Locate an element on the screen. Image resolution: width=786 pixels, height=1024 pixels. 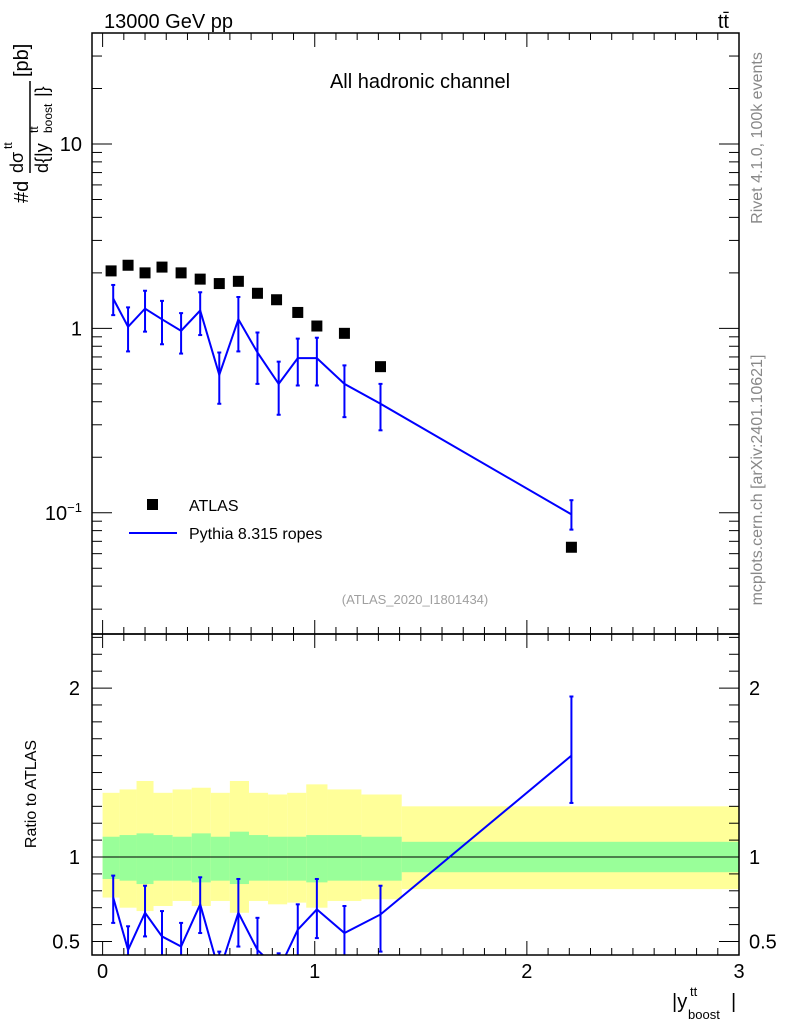
xlabel-sub: boost is located at coordinates (704, 1014).